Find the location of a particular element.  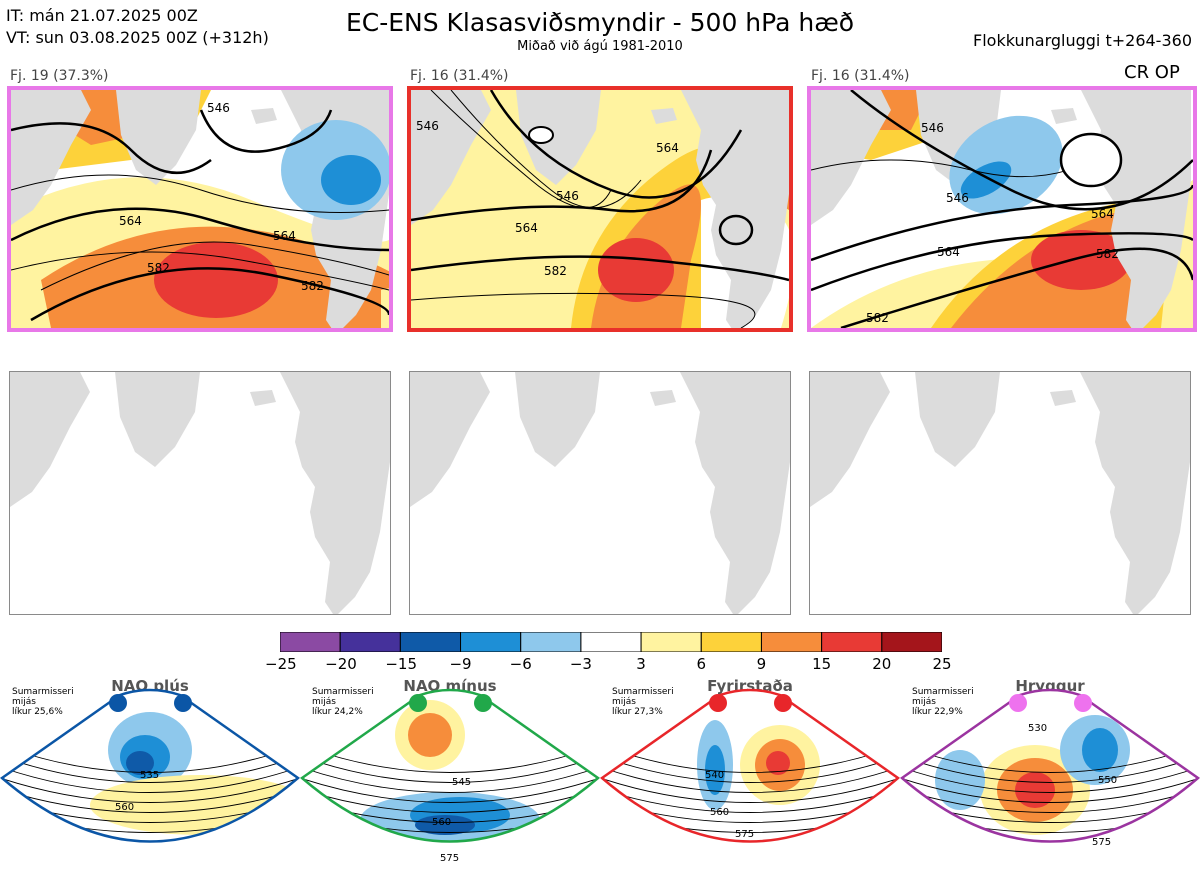

colorbar-tick-label: −15 is located at coordinates (401, 664).